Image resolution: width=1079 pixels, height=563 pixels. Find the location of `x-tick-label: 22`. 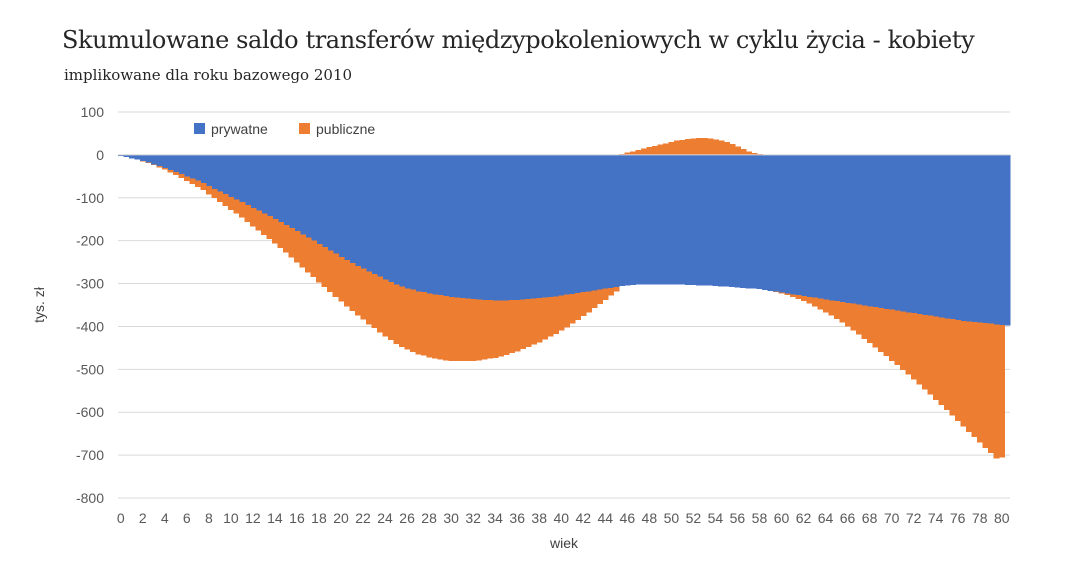

x-tick-label: 22 is located at coordinates (363, 518).